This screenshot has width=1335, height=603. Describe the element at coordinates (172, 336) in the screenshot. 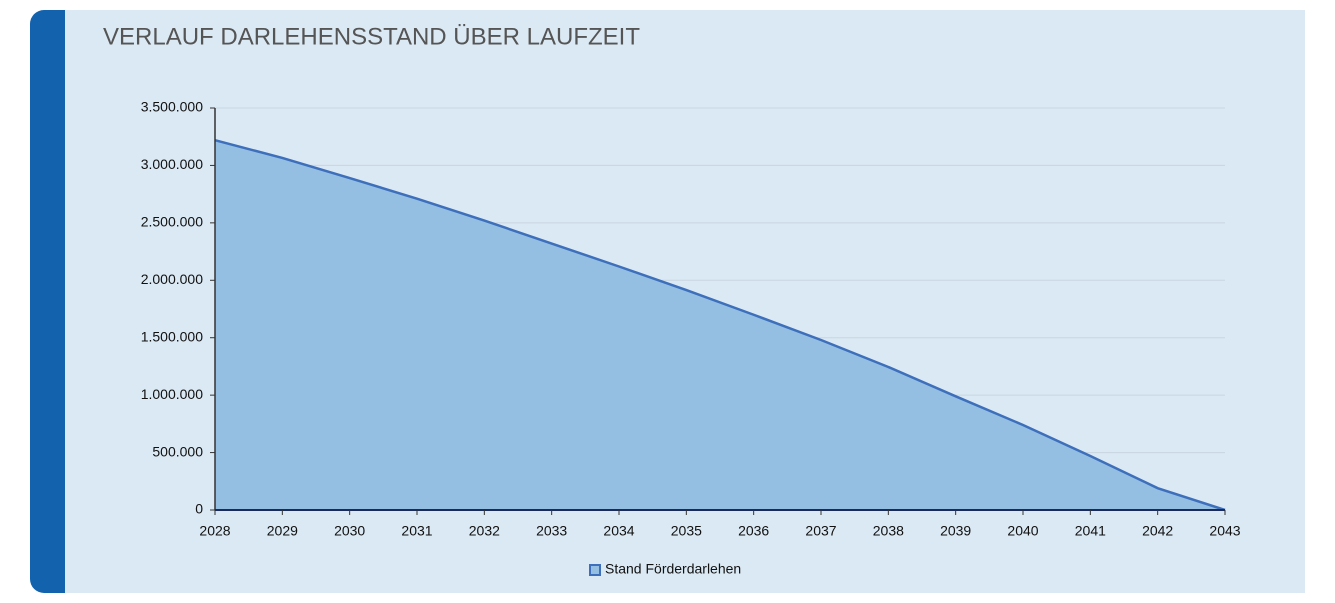

I see `y-tick-label: 1.500.000` at that location.